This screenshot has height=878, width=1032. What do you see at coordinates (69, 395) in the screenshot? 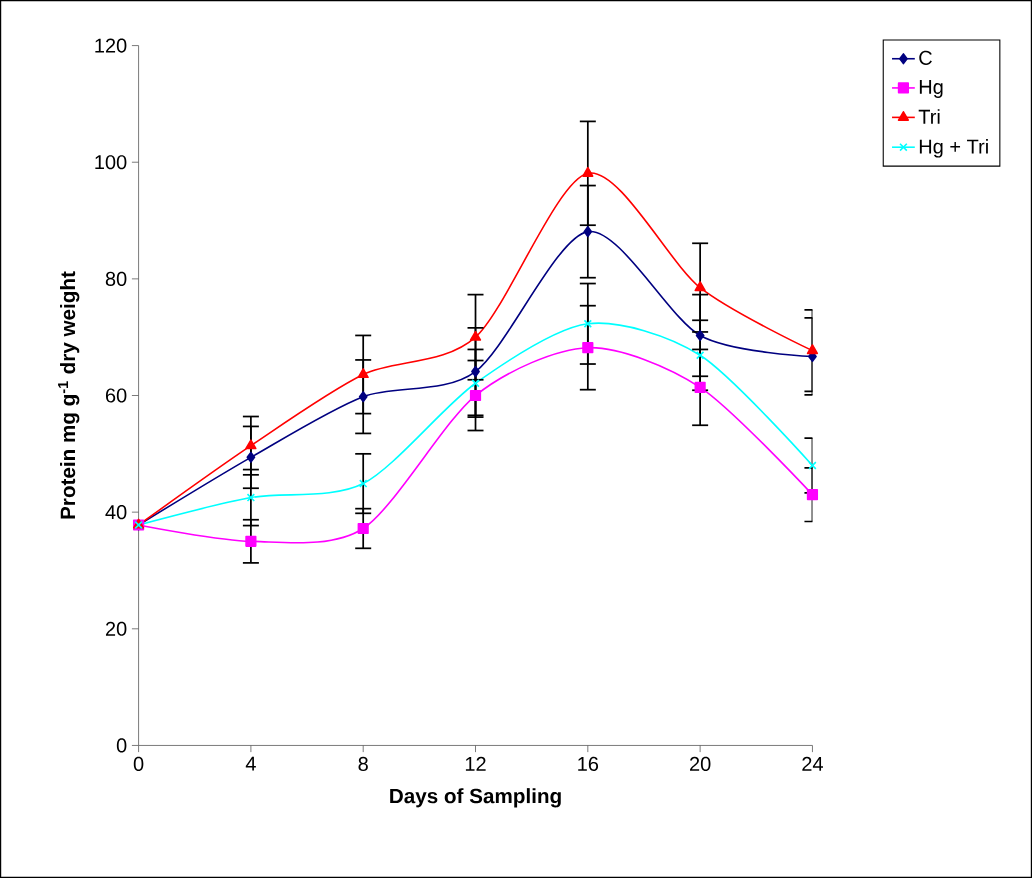
I see `y-axis-title: Protein mg g$^{-1}$ dry weight` at bounding box center [69, 395].